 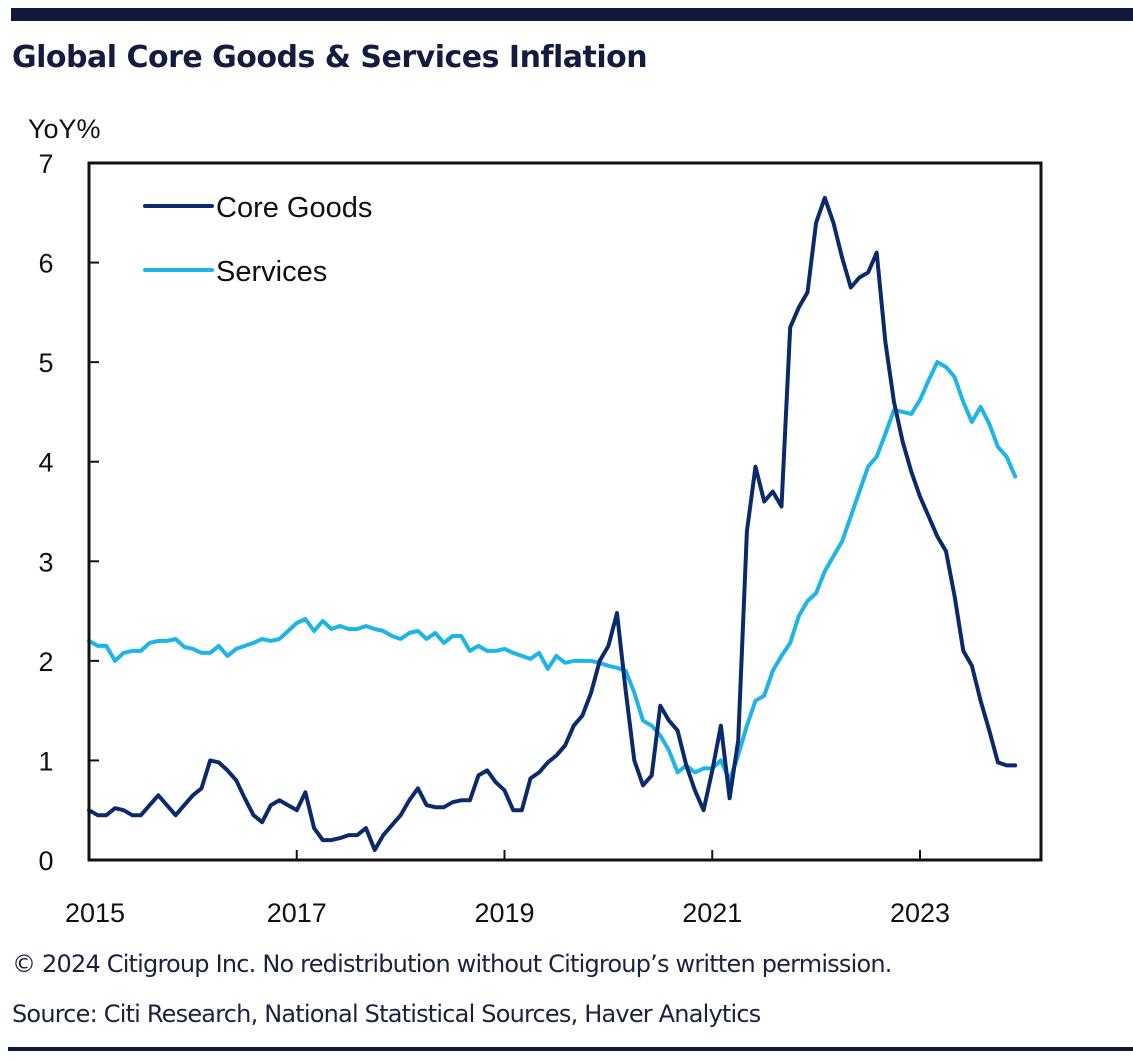 What do you see at coordinates (45, 463) in the screenshot?
I see `y-tick-label: 4` at bounding box center [45, 463].